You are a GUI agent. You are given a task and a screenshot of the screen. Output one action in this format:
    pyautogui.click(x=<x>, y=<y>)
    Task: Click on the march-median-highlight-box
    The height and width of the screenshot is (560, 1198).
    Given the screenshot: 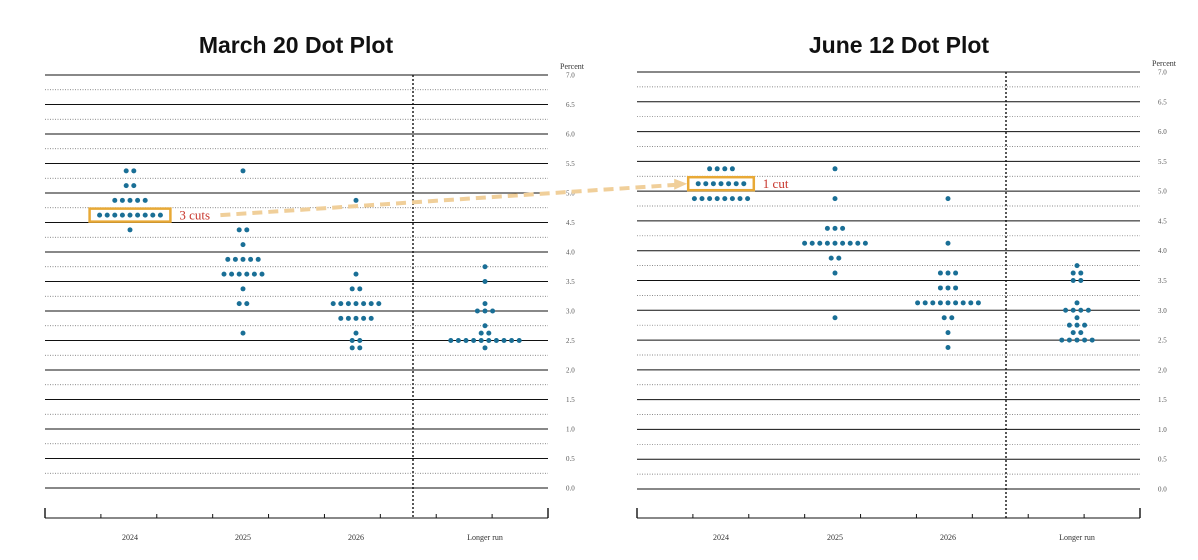 What is the action you would take?
    pyautogui.click(x=130, y=215)
    